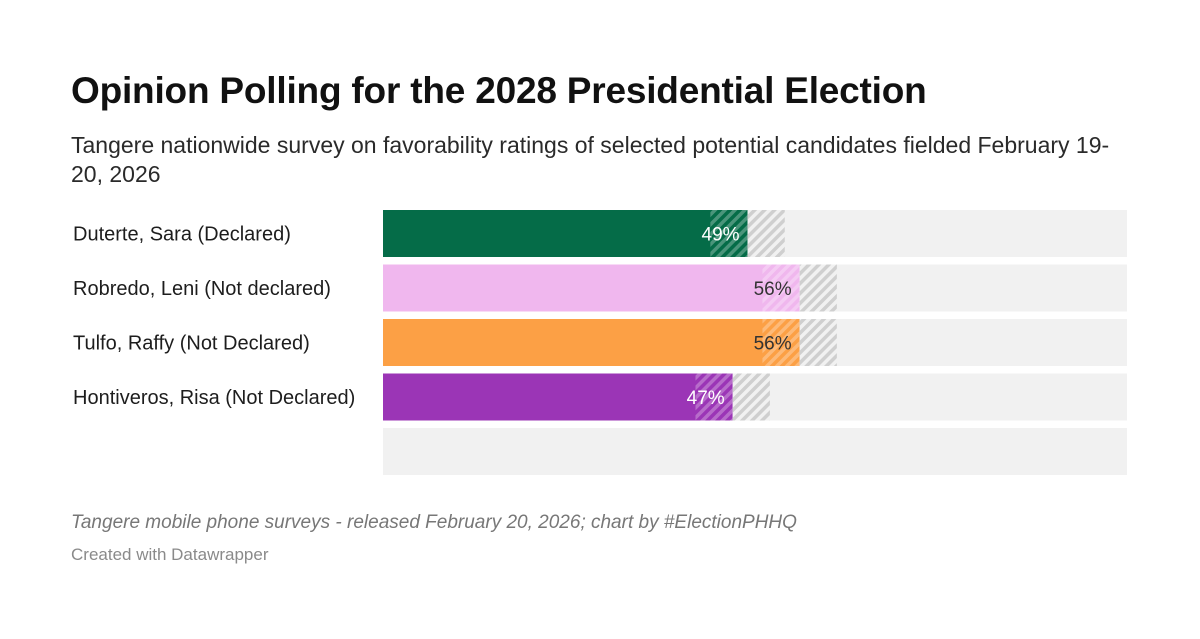 The height and width of the screenshot is (639, 1200). I want to click on value-label: 49%, so click(721, 235).